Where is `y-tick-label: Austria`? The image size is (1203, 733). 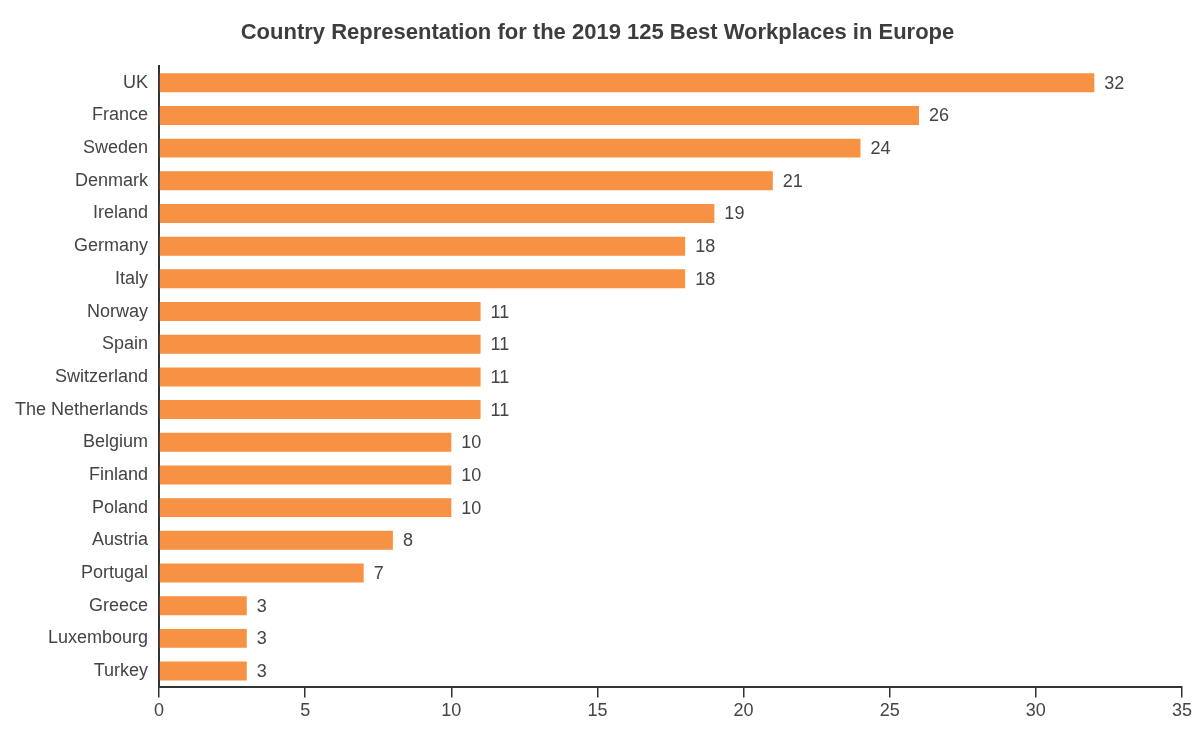 y-tick-label: Austria is located at coordinates (121, 539).